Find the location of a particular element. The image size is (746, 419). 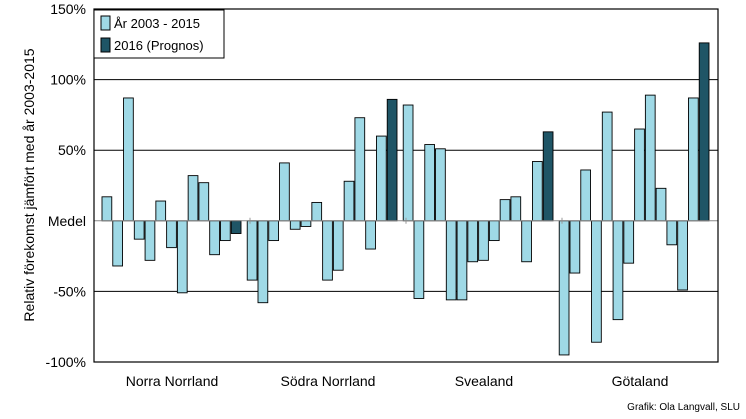

category-label: Norra Norrland is located at coordinates (172, 381).